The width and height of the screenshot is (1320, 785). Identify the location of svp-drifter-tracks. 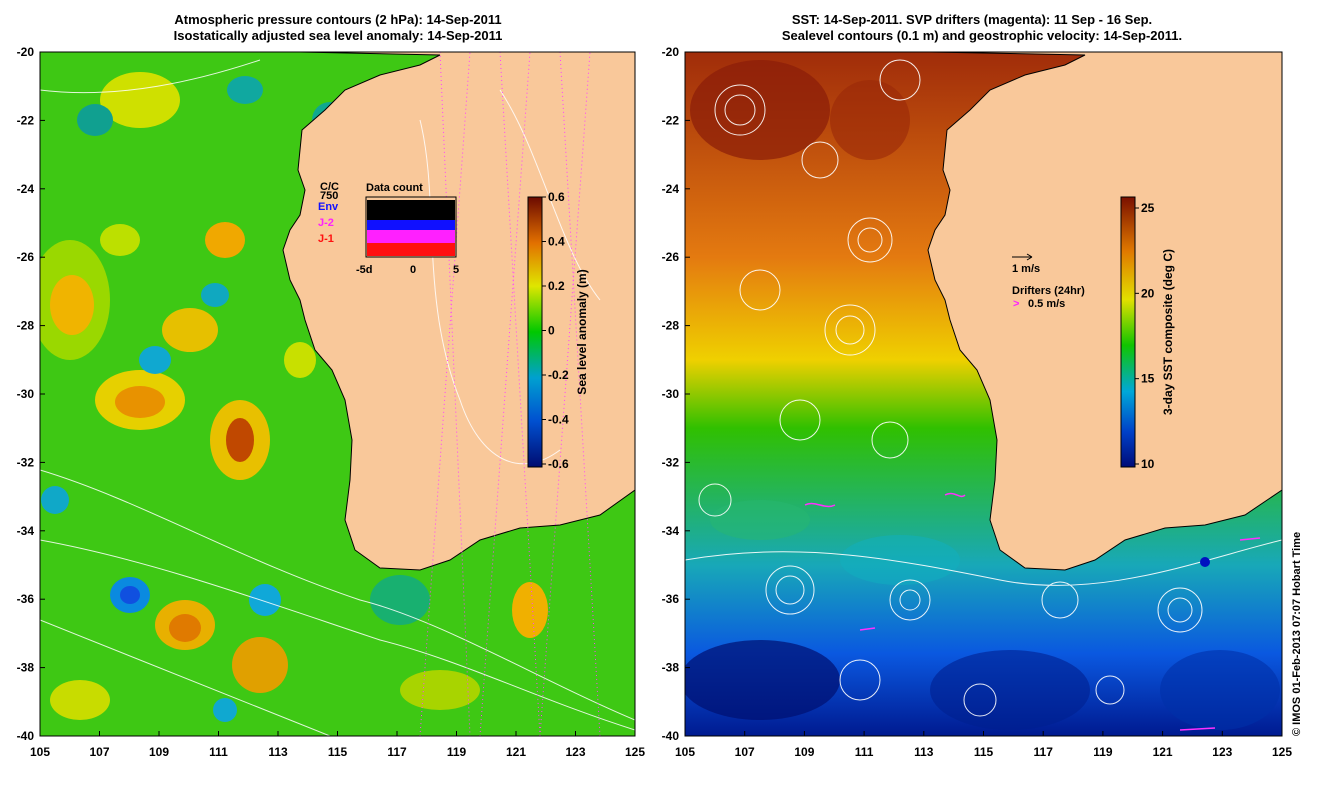
(1032, 611).